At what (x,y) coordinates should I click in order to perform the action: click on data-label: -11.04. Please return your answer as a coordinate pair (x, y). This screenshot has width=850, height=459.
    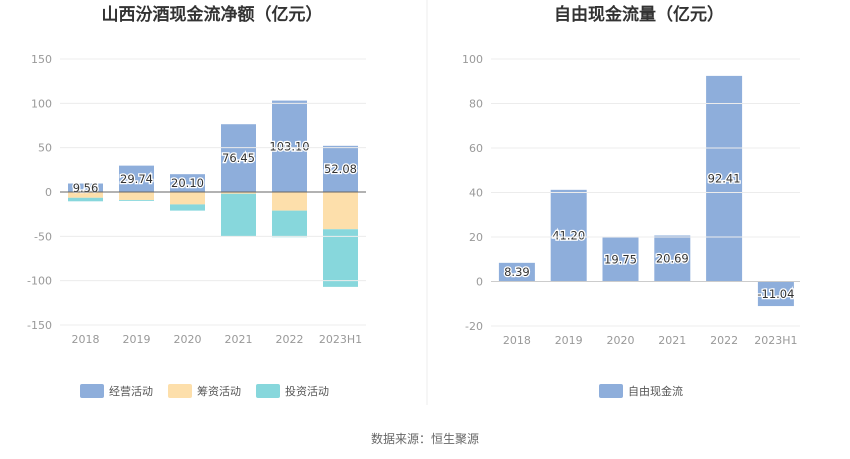
    Looking at the image, I should click on (775, 294).